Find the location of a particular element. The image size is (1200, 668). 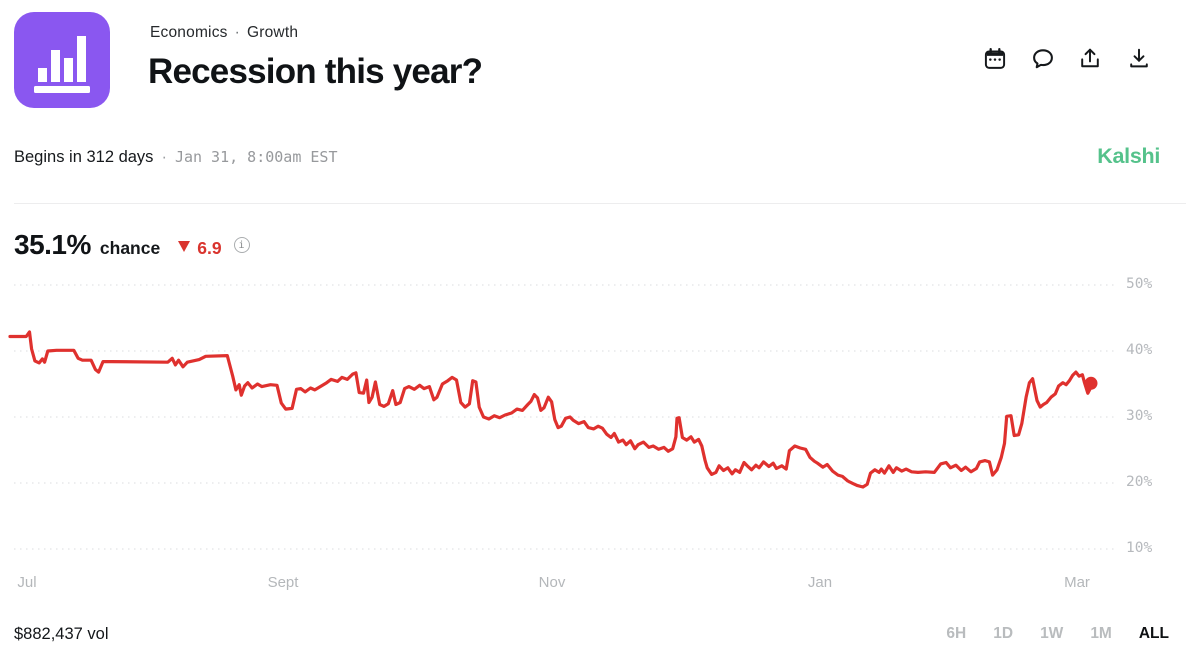

kalshi-logo: Kalshi is located at coordinates (1128, 156).